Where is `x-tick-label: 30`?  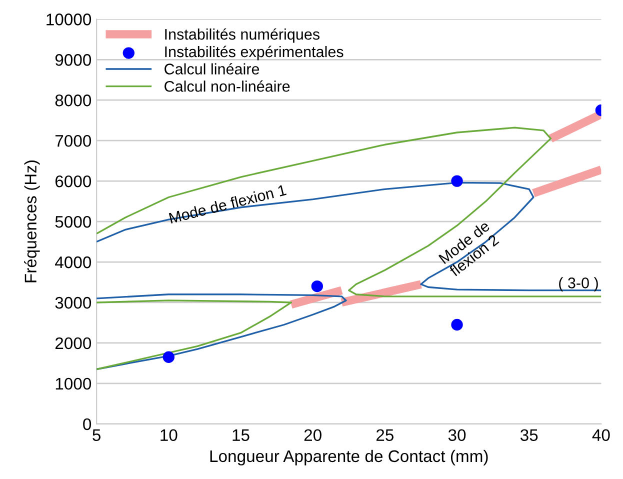 x-tick-label: 30 is located at coordinates (457, 435).